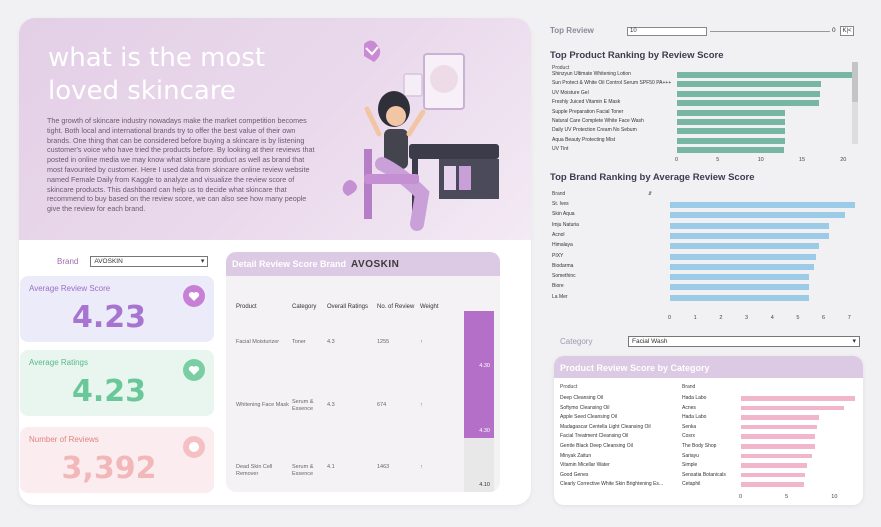 This screenshot has height=527, width=881. Describe the element at coordinates (586, 102) in the screenshot. I see `chart-row-label: Freshly Juiced Vitamin E Mask` at that location.